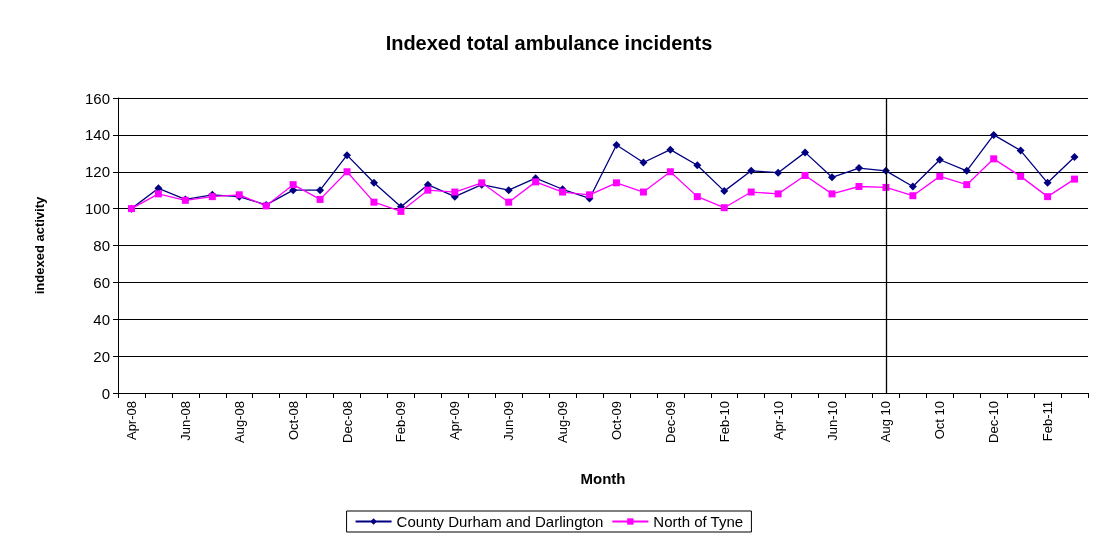  Describe the element at coordinates (101, 245) in the screenshot. I see `y-tick-label: 80` at that location.